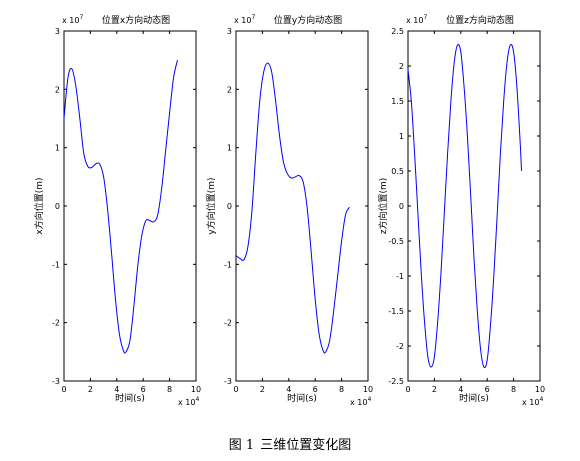  I want to click on y-tick-label: 2.5, so click(397, 31).